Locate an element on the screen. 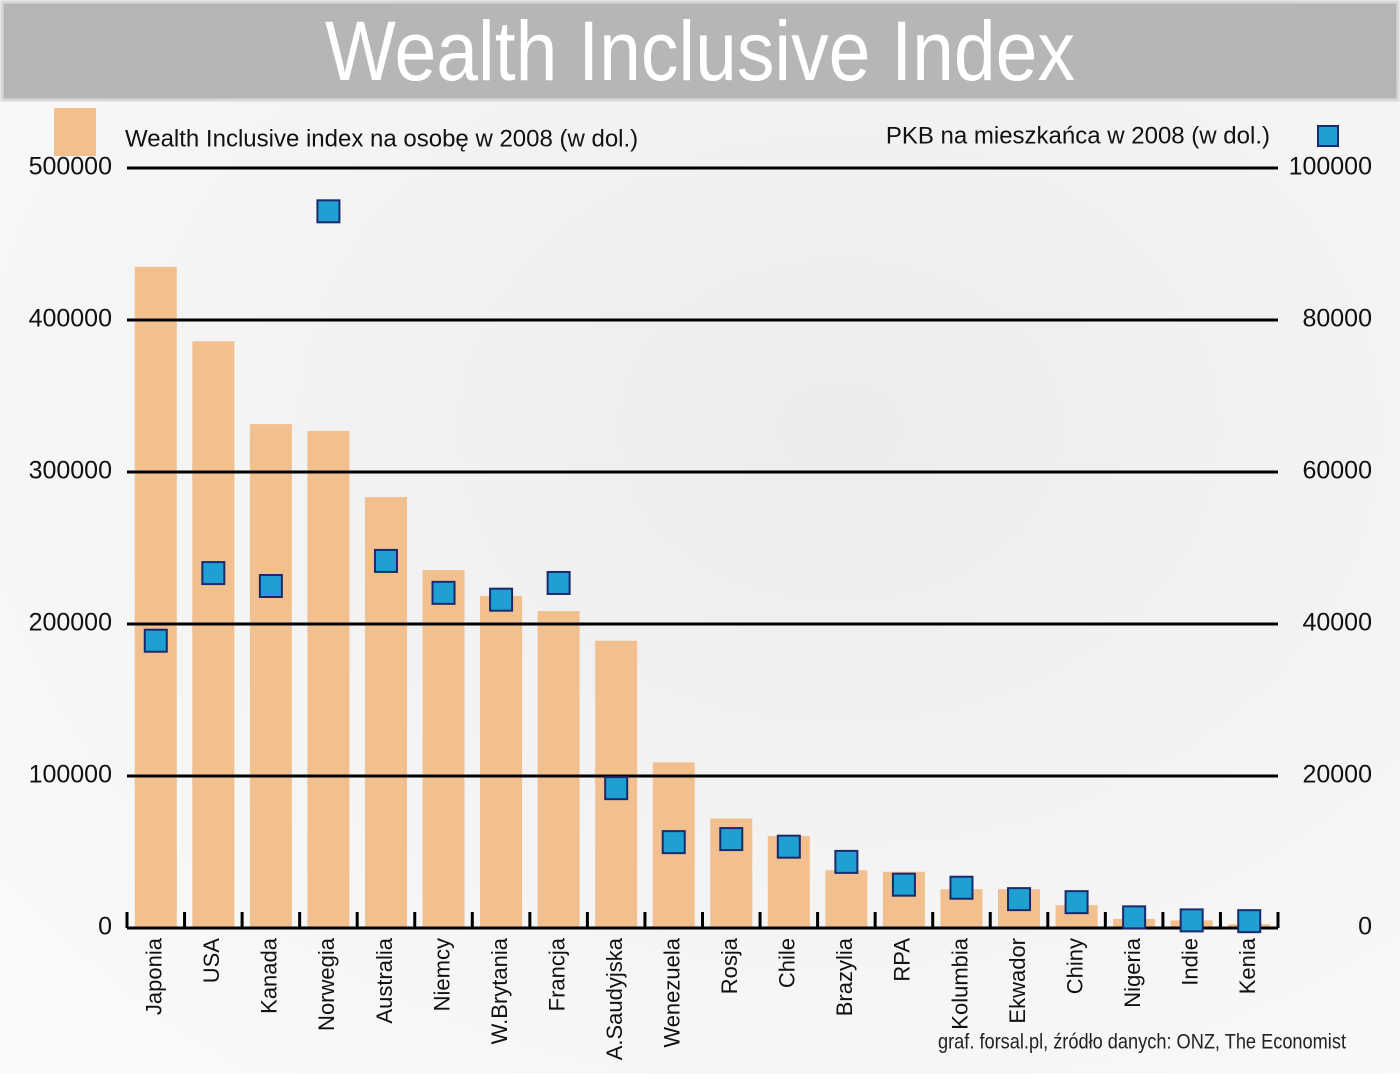  y2-tick-label: 100000 is located at coordinates (1330, 167).